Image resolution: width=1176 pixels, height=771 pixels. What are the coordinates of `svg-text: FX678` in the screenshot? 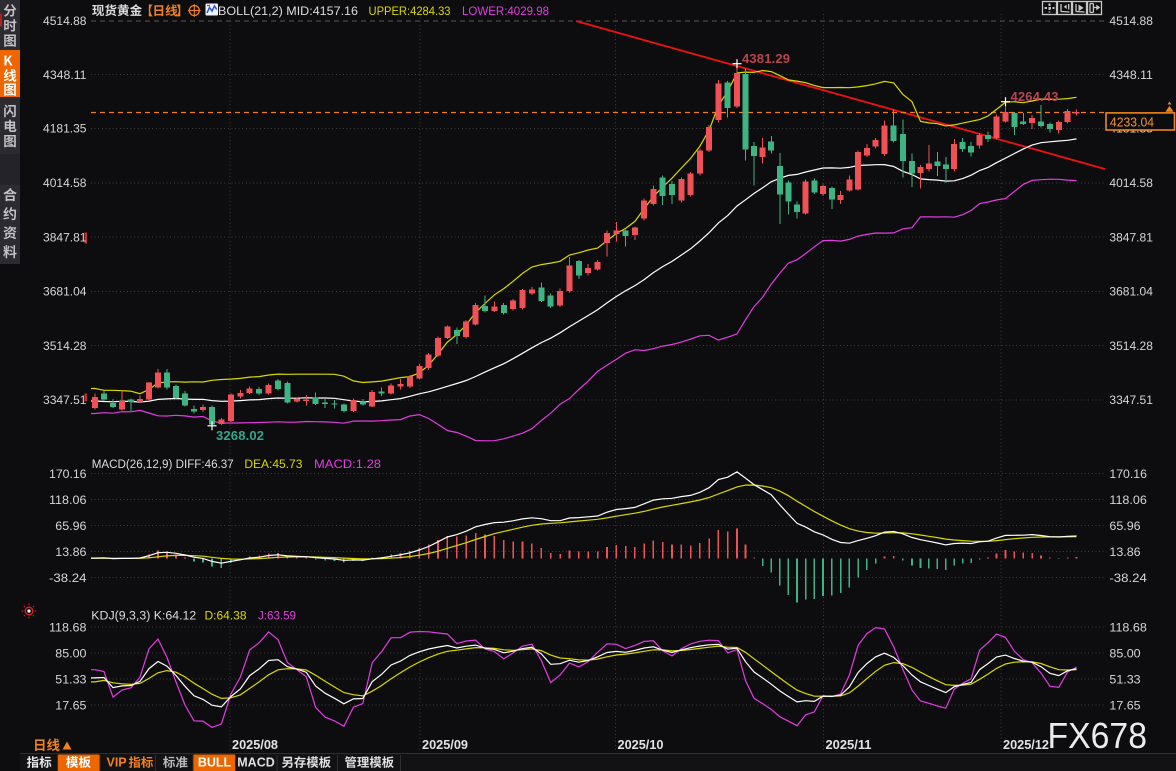 It's located at (1098, 735).